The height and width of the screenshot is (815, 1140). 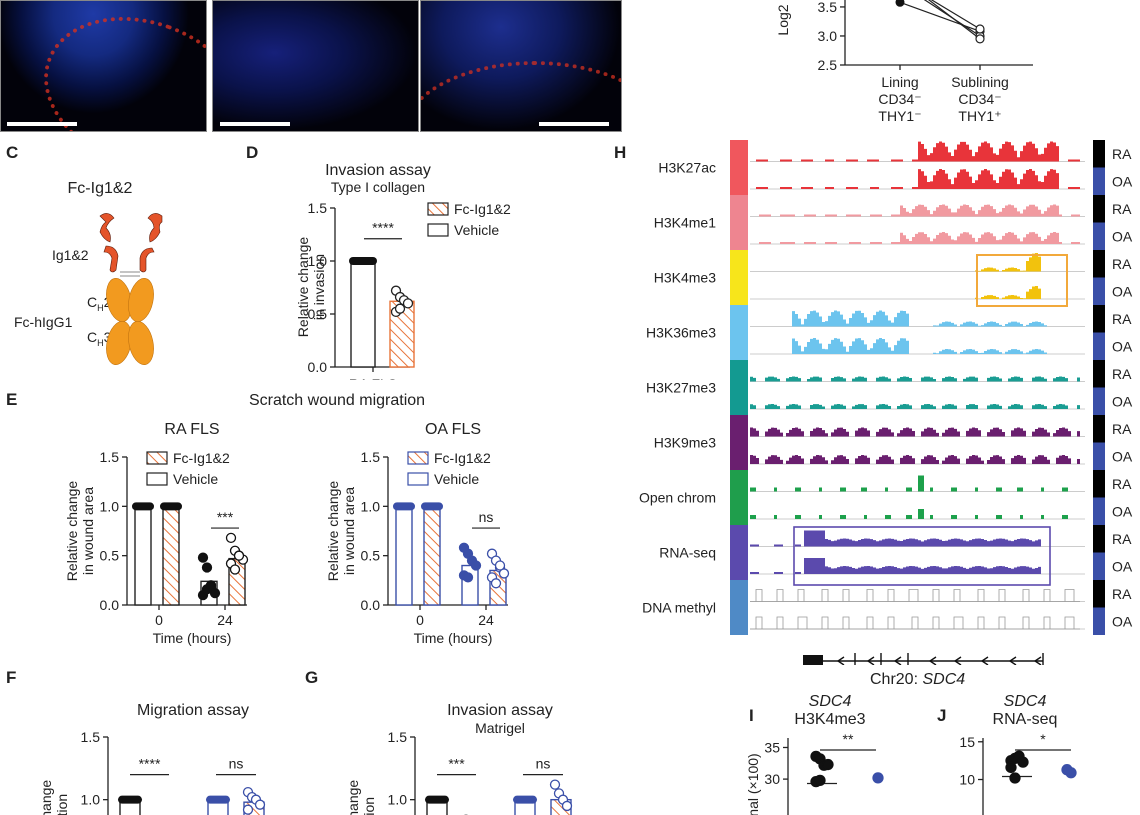 What do you see at coordinates (151, 243) in the screenshot?
I see `ig-domain-right` at bounding box center [151, 243].